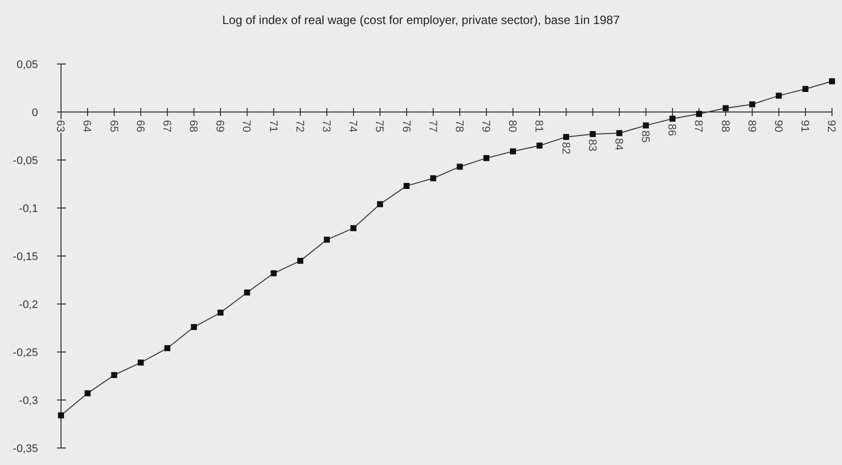  Describe the element at coordinates (672, 130) in the screenshot. I see `x-tick-label: 86` at that location.